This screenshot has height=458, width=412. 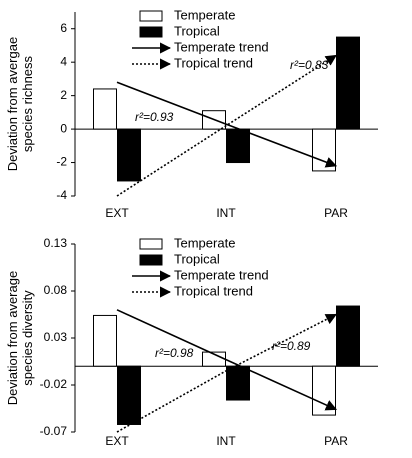 I want to click on annotation: r²=0.93, so click(x=154, y=117).